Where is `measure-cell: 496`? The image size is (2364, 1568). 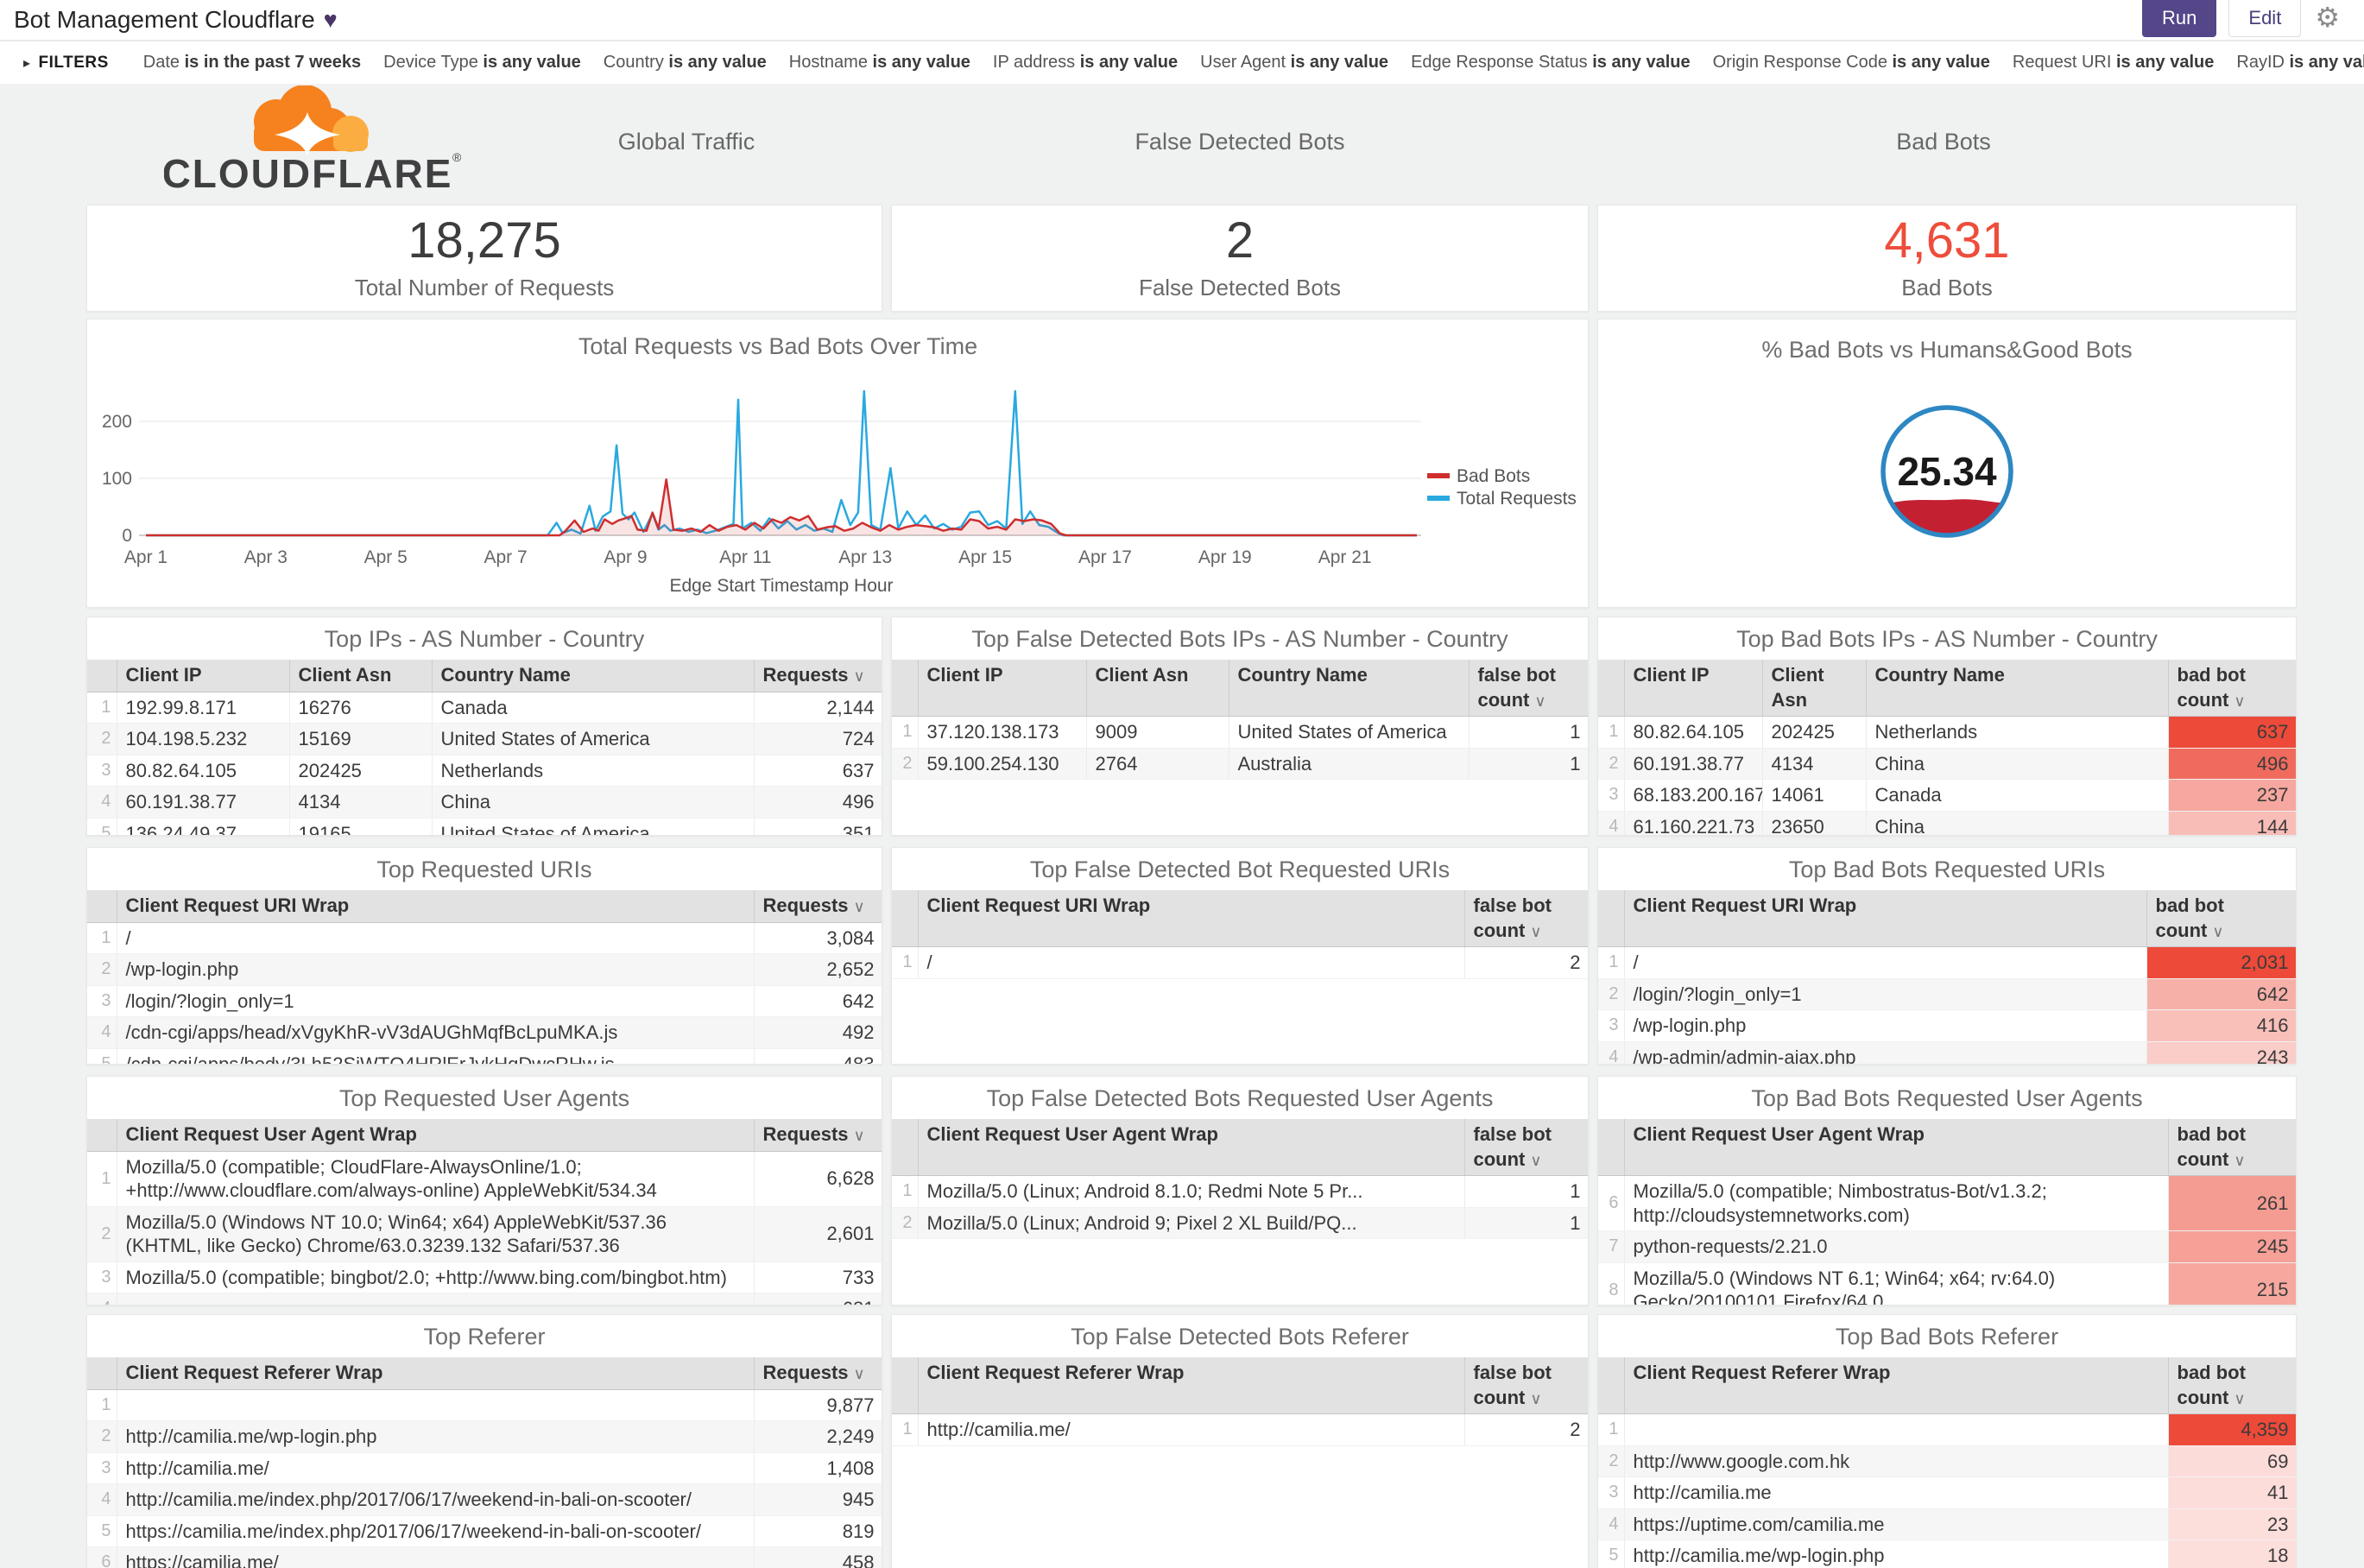
measure-cell: 496 is located at coordinates (818, 802).